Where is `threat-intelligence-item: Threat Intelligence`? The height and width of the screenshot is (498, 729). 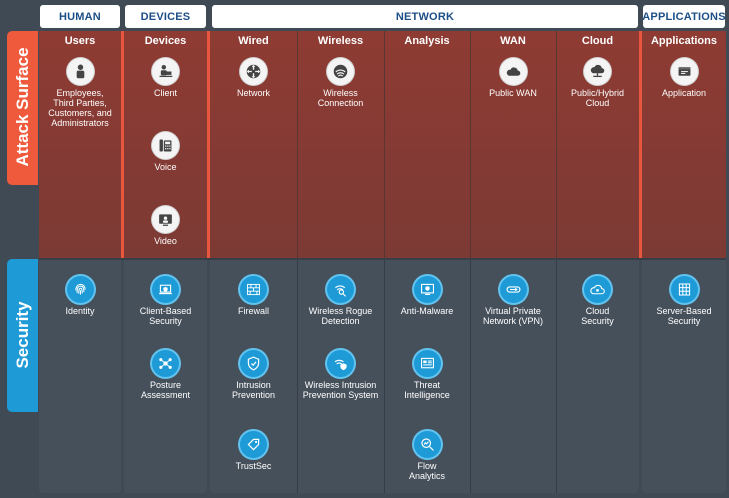 threat-intelligence-item: Threat Intelligence is located at coordinates (427, 375).